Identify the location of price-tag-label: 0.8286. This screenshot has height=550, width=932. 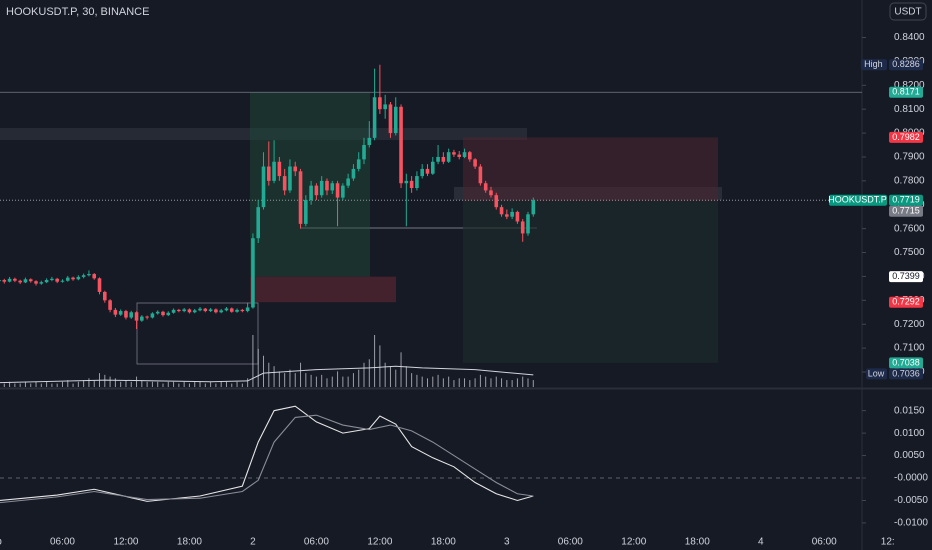
(906, 64).